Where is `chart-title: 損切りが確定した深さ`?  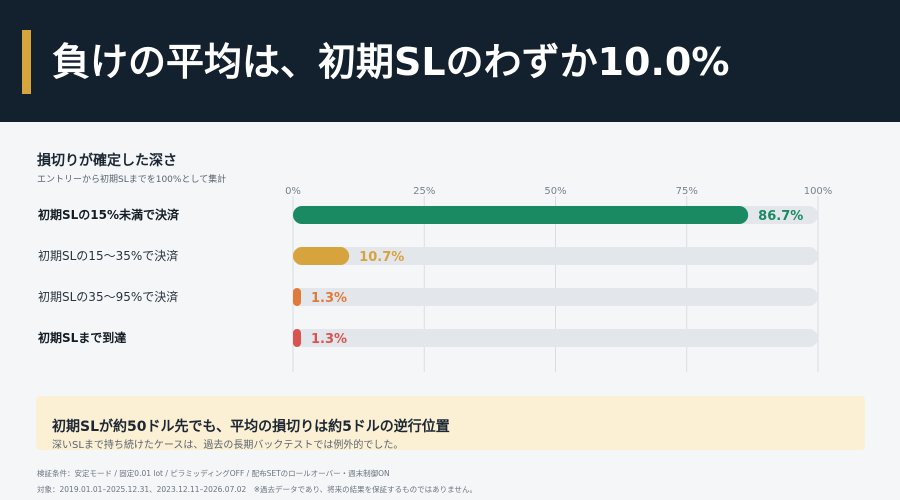
chart-title: 損切りが確定した深さ is located at coordinates (107, 161).